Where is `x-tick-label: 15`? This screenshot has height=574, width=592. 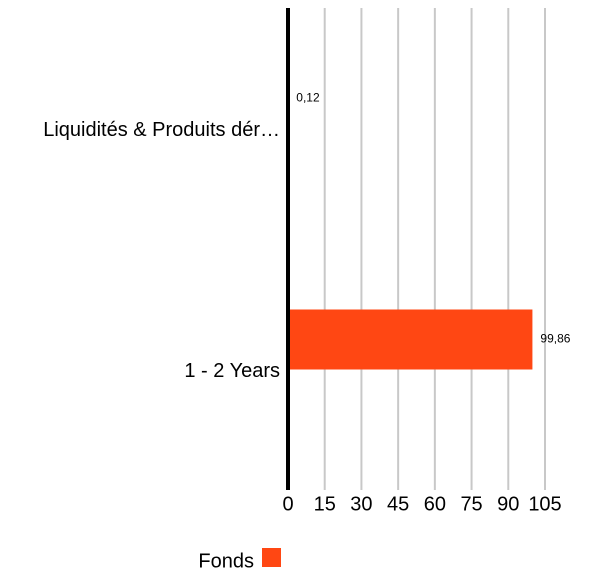
x-tick-label: 15 is located at coordinates (325, 504).